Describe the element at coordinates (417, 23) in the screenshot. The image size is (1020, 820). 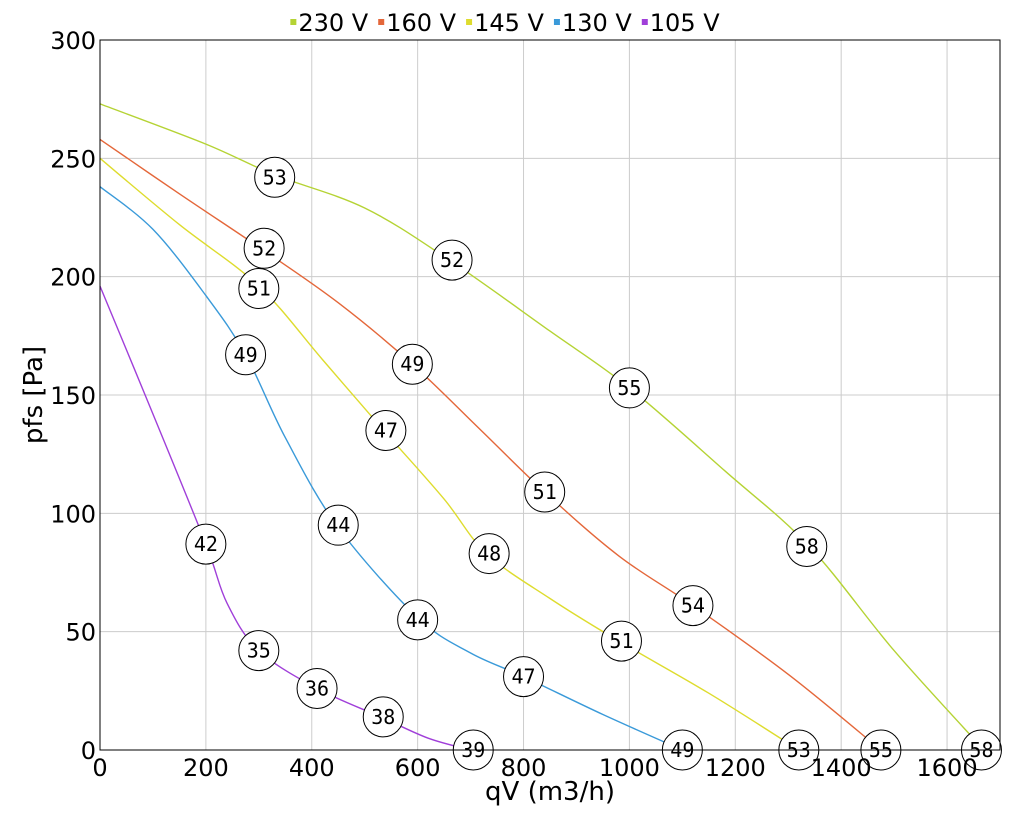
I see `legend-item: 160 V` at that location.